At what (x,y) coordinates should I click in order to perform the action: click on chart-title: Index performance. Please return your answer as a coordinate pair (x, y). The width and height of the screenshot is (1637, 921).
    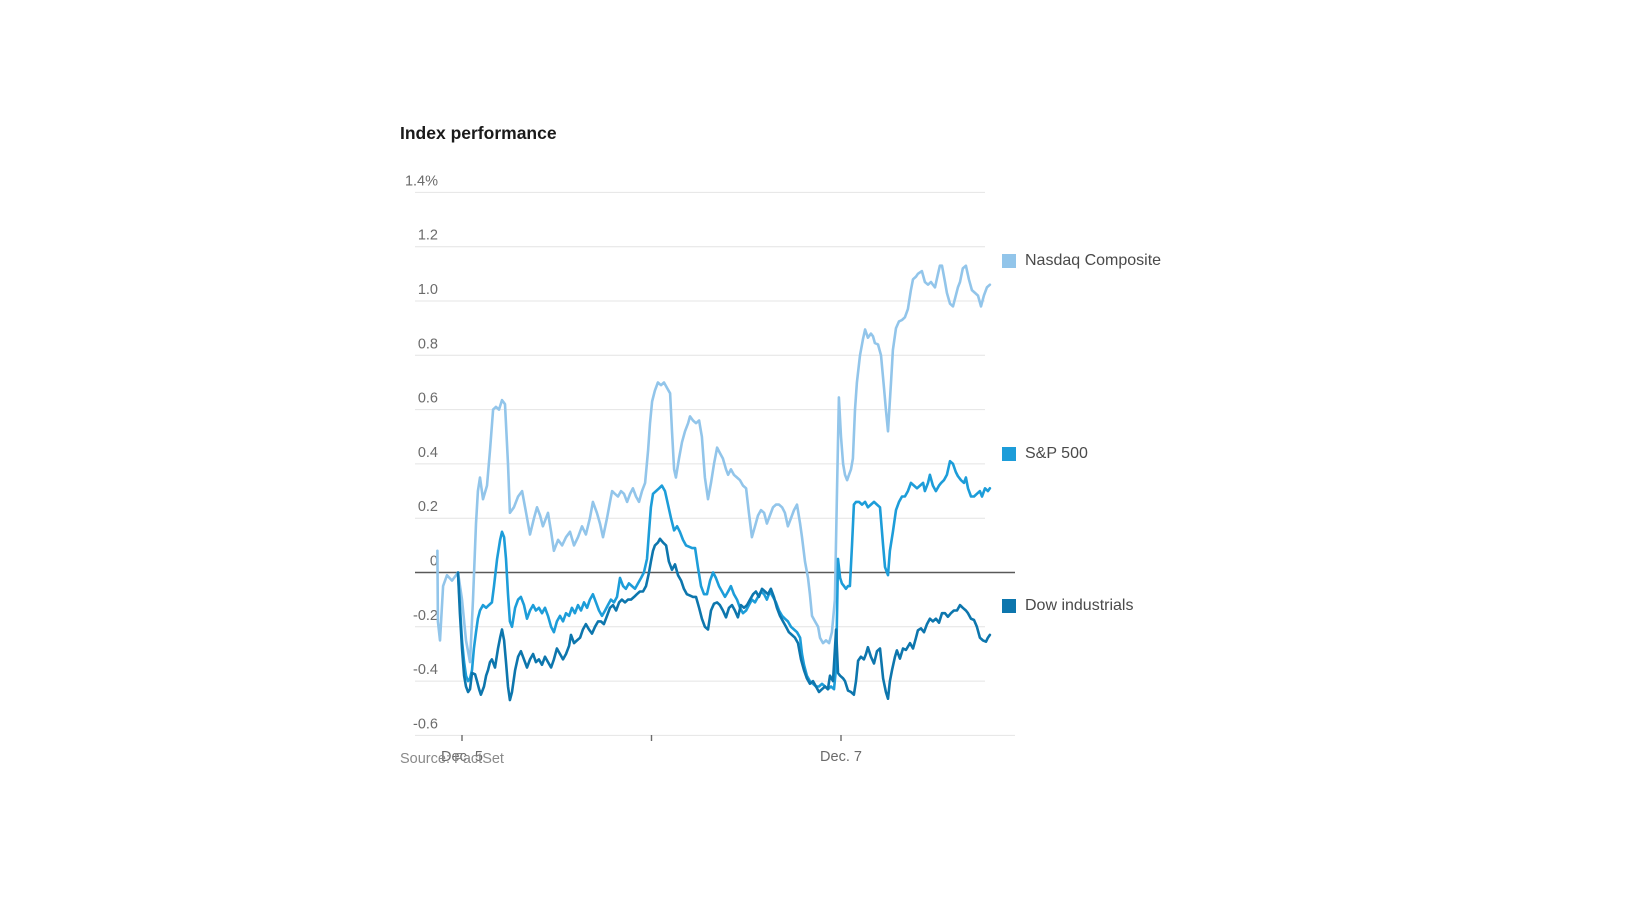
    Looking at the image, I should click on (478, 133).